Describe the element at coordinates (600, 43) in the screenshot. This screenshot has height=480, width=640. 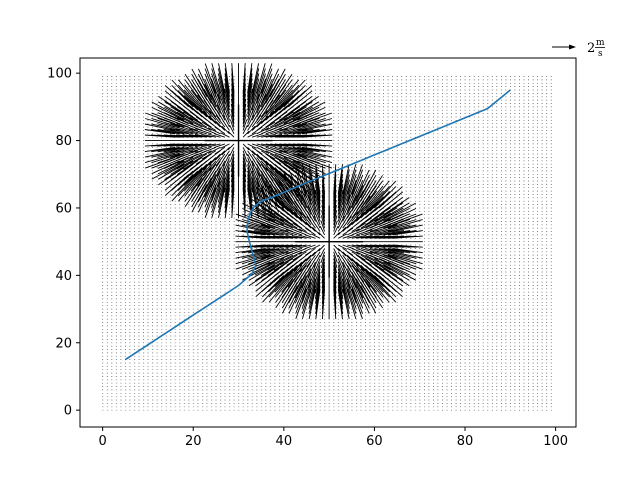
I see `quiver-key-unit-numerator: m` at that location.